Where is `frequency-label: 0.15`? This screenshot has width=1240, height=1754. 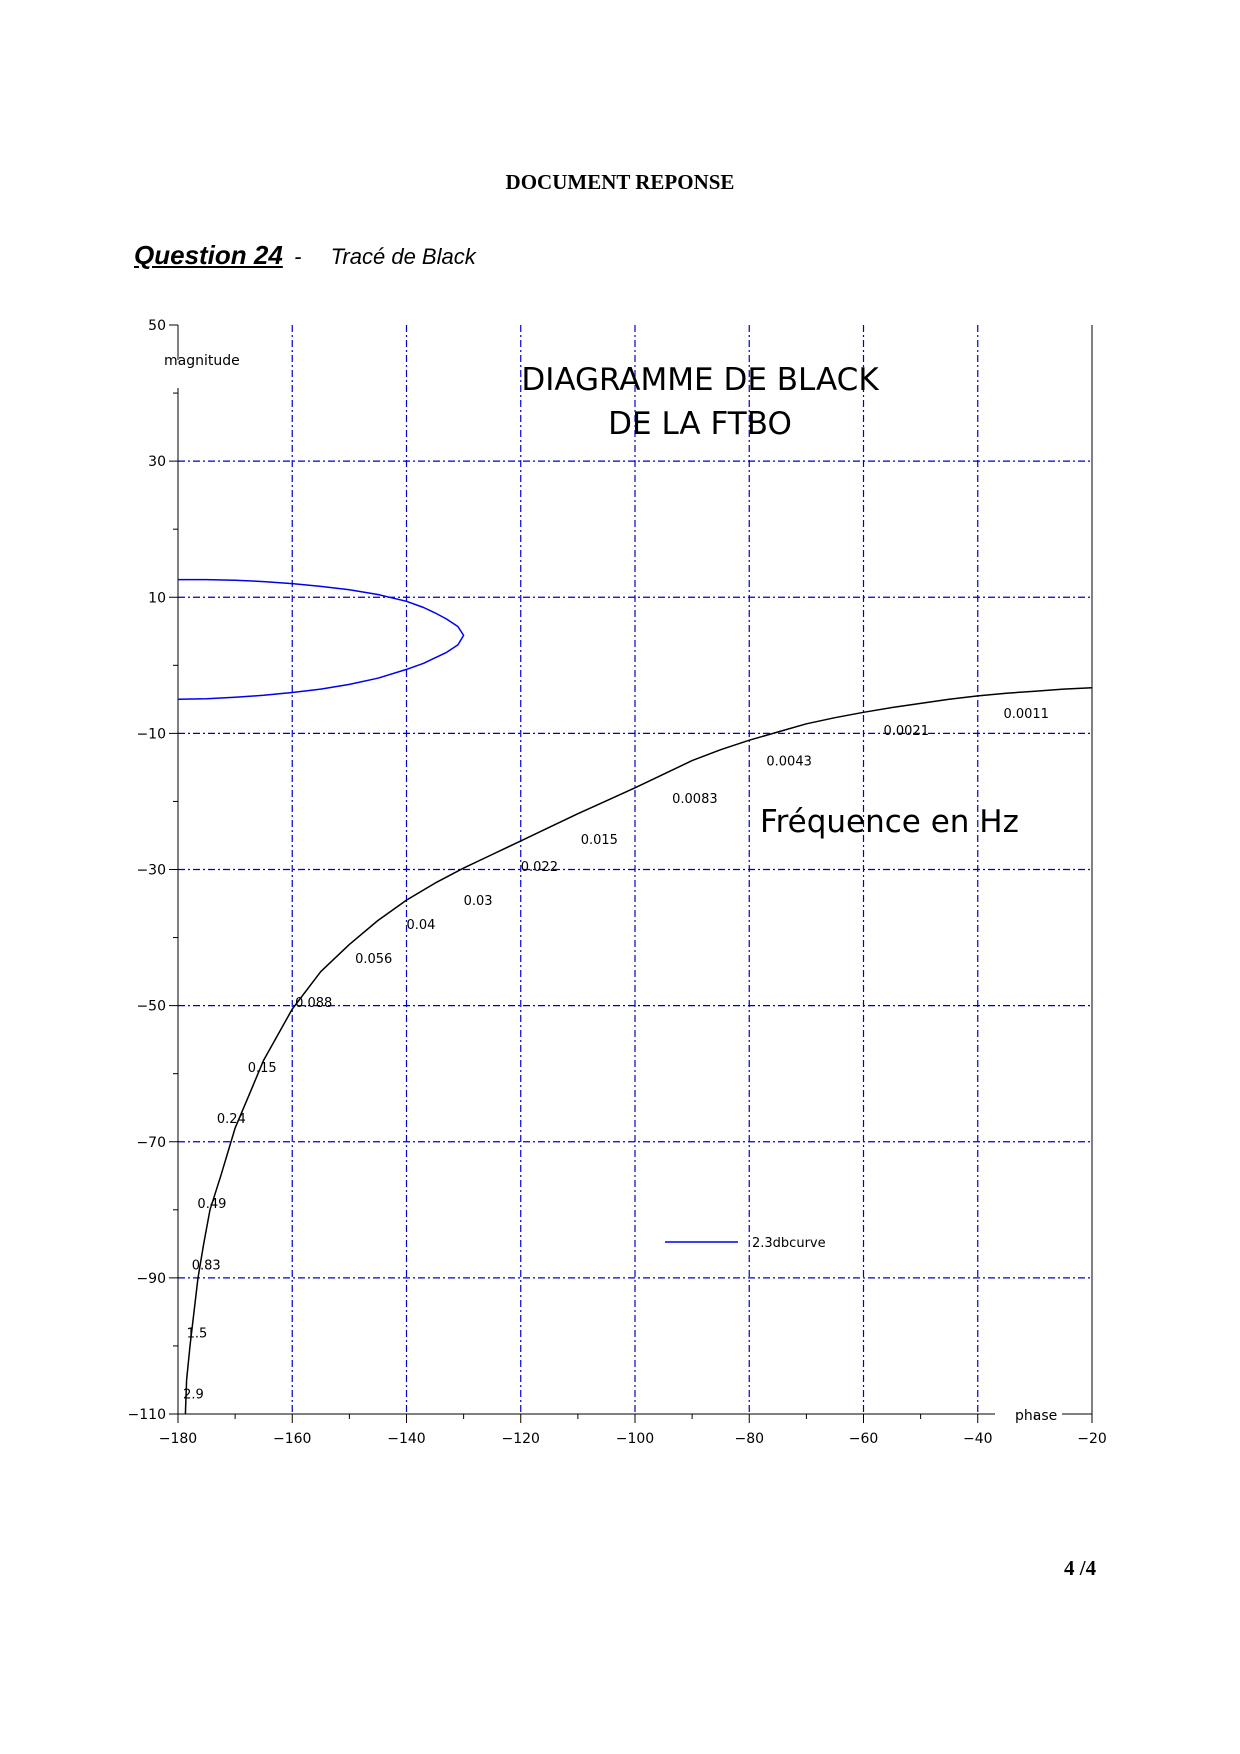 frequency-label: 0.15 is located at coordinates (262, 1068).